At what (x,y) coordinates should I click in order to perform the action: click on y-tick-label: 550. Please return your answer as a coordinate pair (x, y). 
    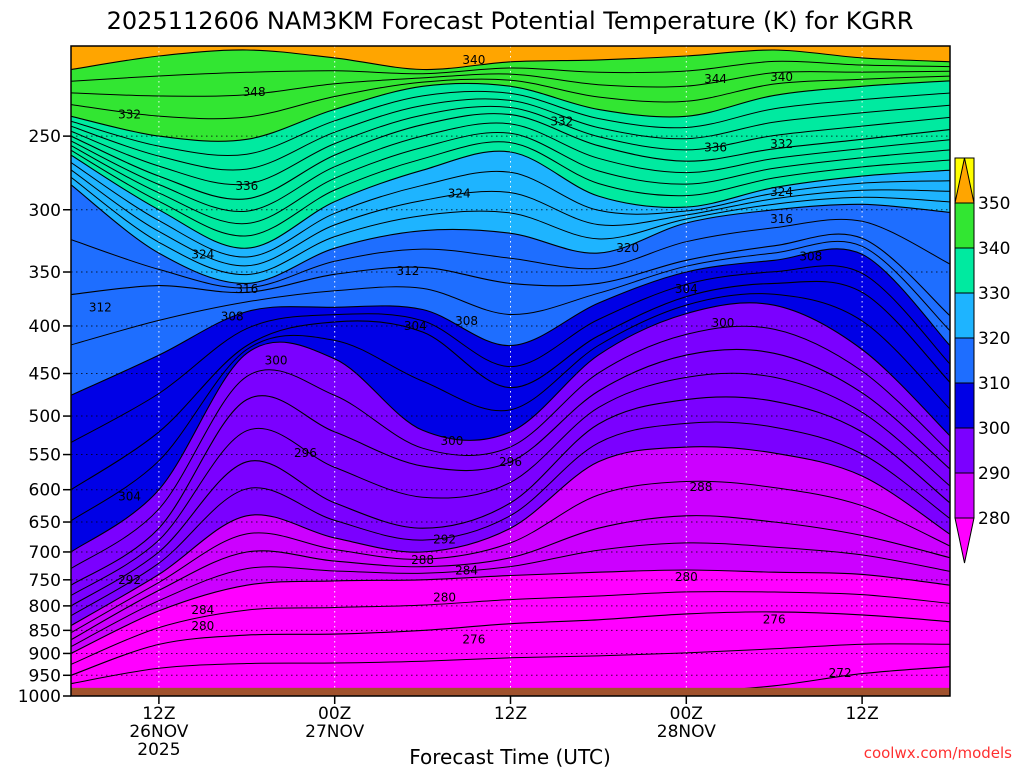
    Looking at the image, I should click on (45, 456).